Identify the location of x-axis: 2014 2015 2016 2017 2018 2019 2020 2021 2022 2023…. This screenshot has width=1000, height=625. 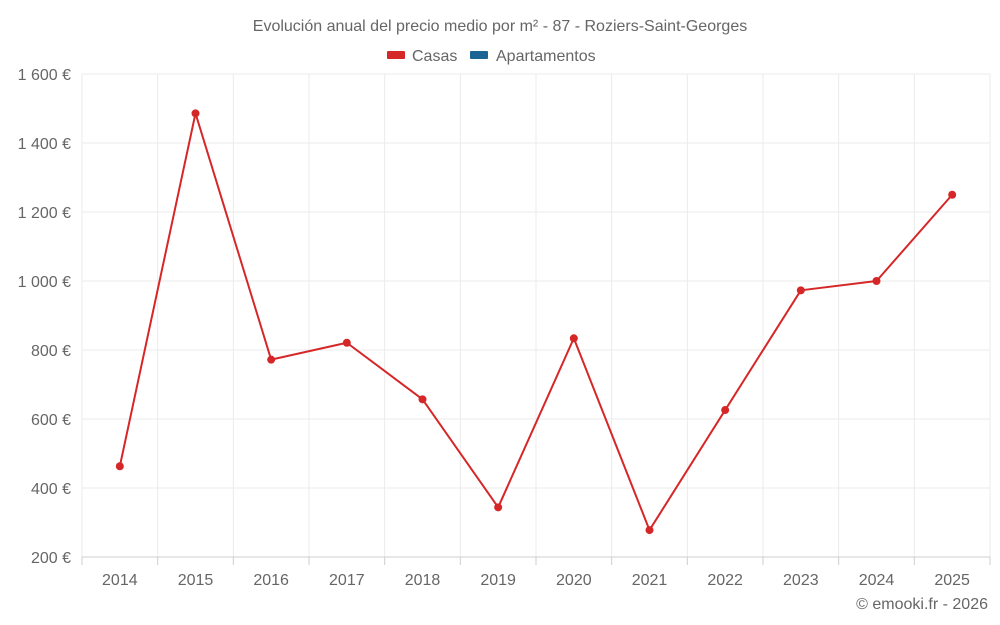
(536, 572).